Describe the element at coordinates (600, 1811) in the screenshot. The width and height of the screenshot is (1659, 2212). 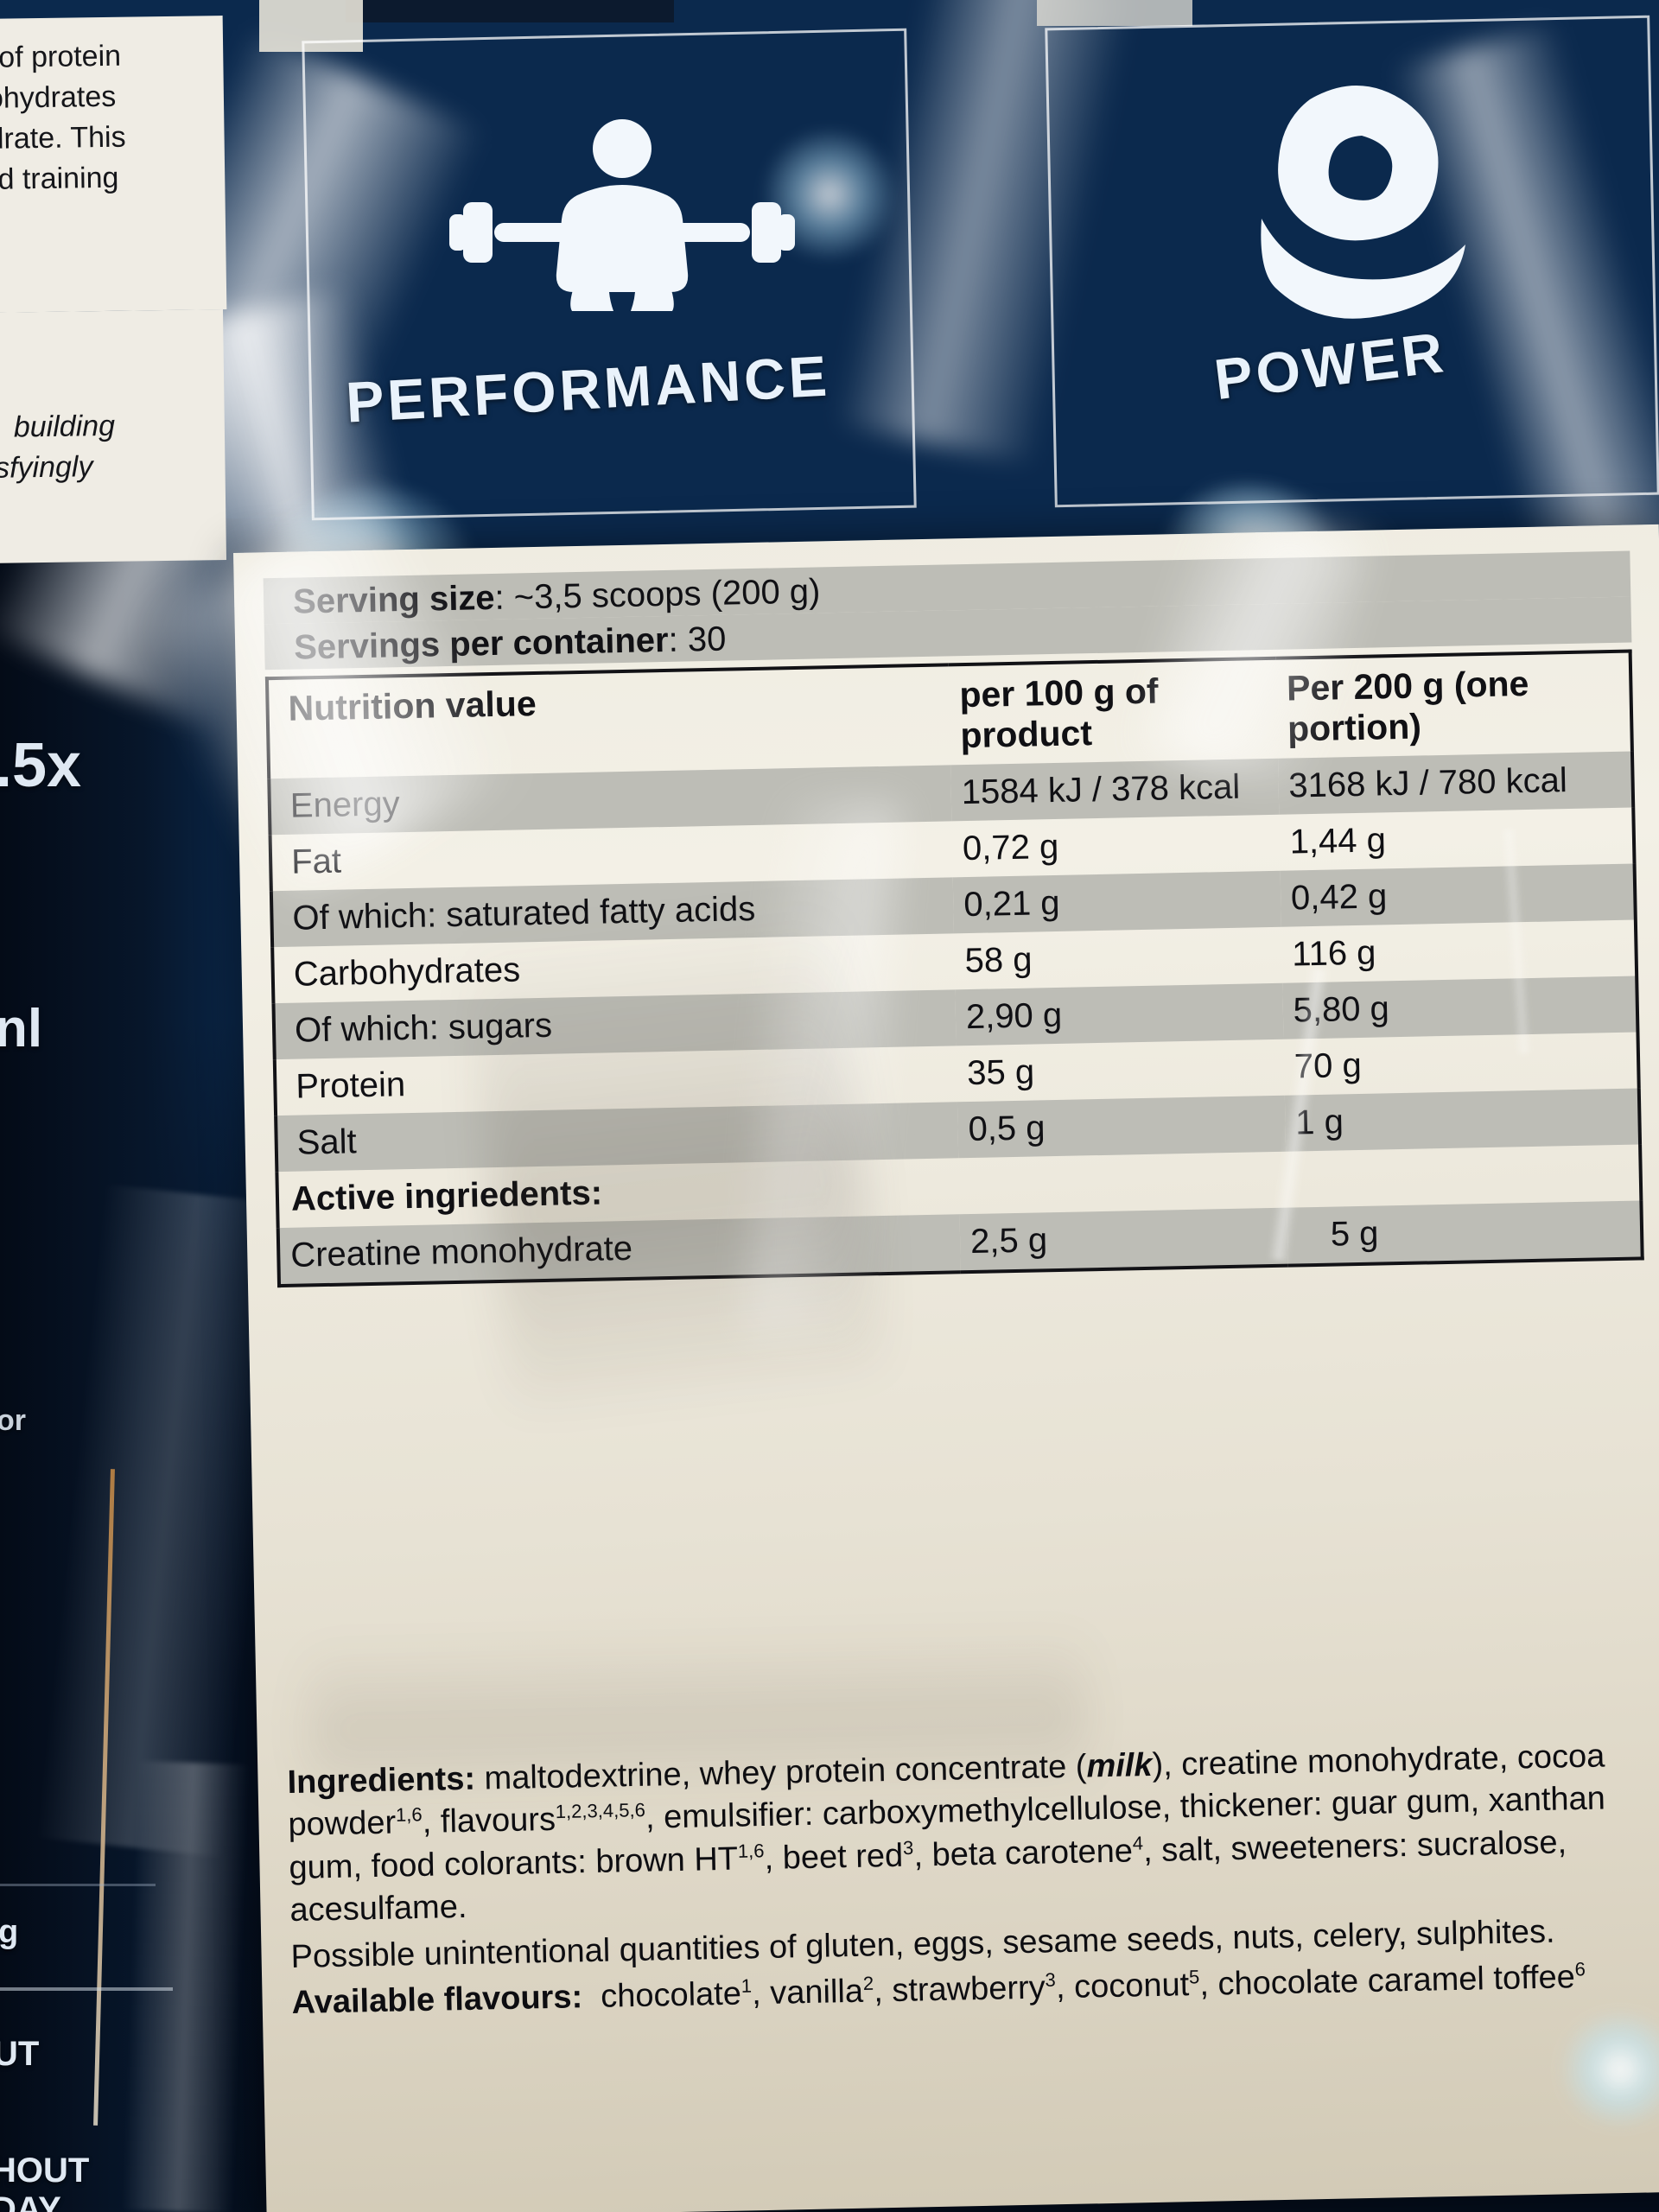
I see `footnote-ref: 1,2,3,4,5,6` at that location.